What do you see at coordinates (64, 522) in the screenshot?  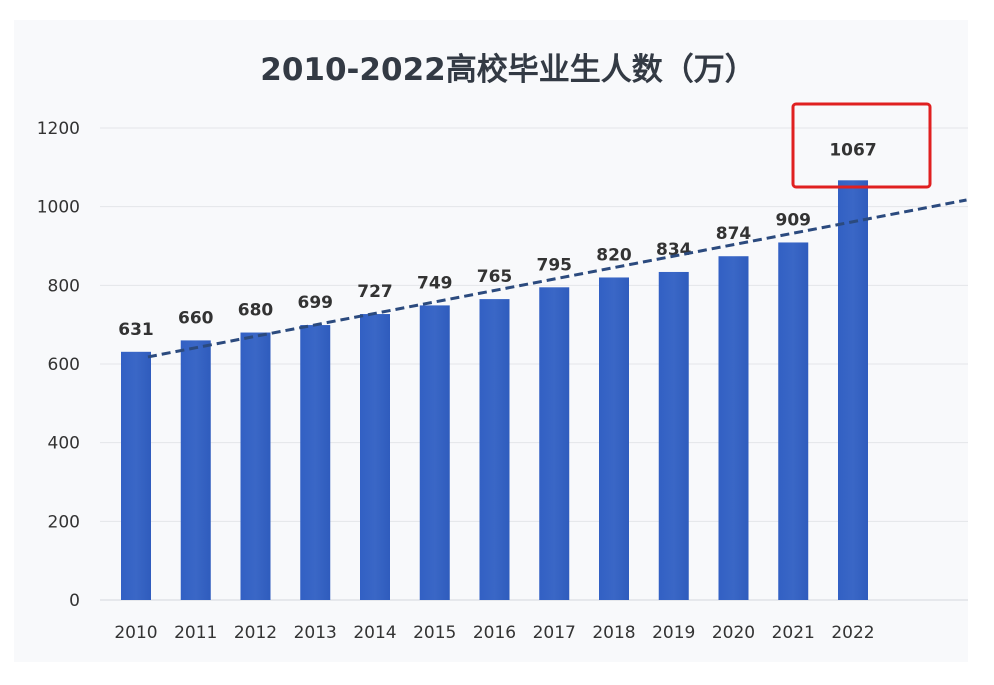 I see `y-tick-label: 200` at bounding box center [64, 522].